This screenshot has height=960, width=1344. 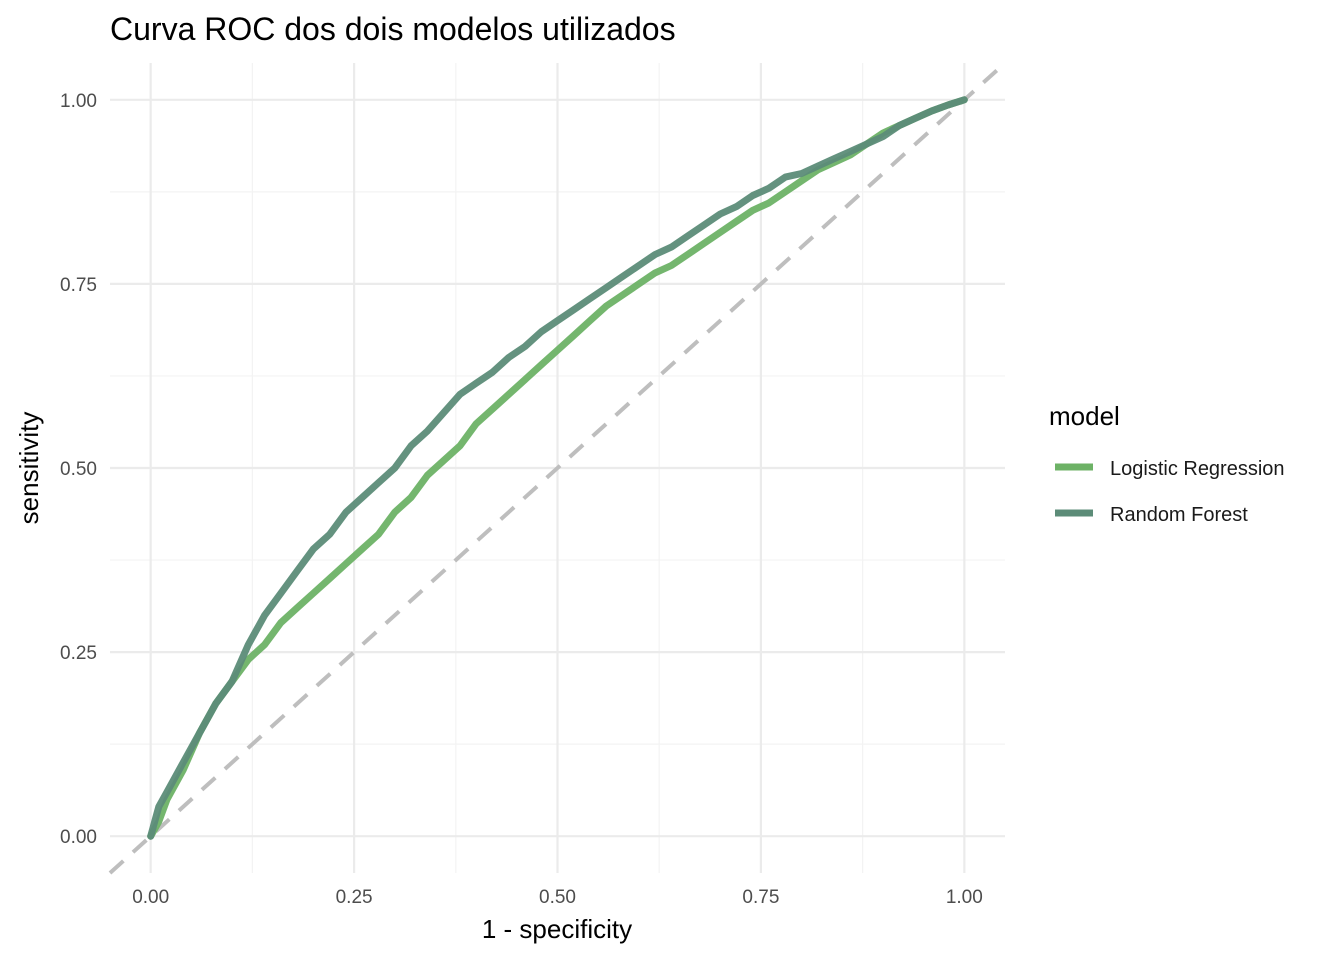 I want to click on y-tick-label: 1.00, so click(x=78, y=101).